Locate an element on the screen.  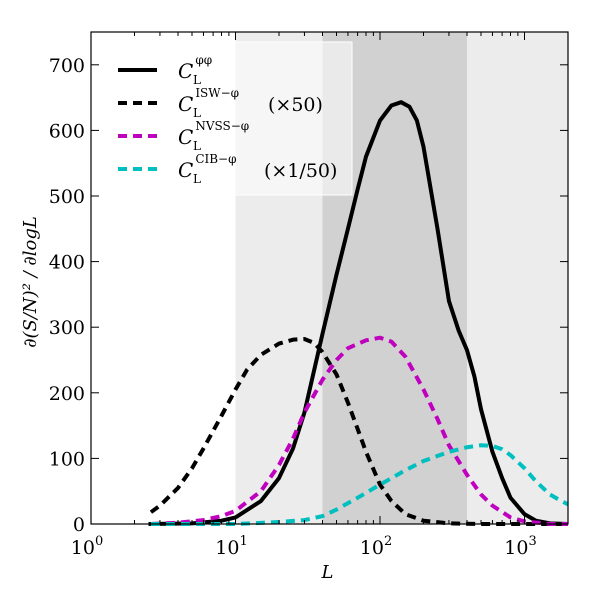
legend-subscript-4: L is located at coordinates (197, 179).